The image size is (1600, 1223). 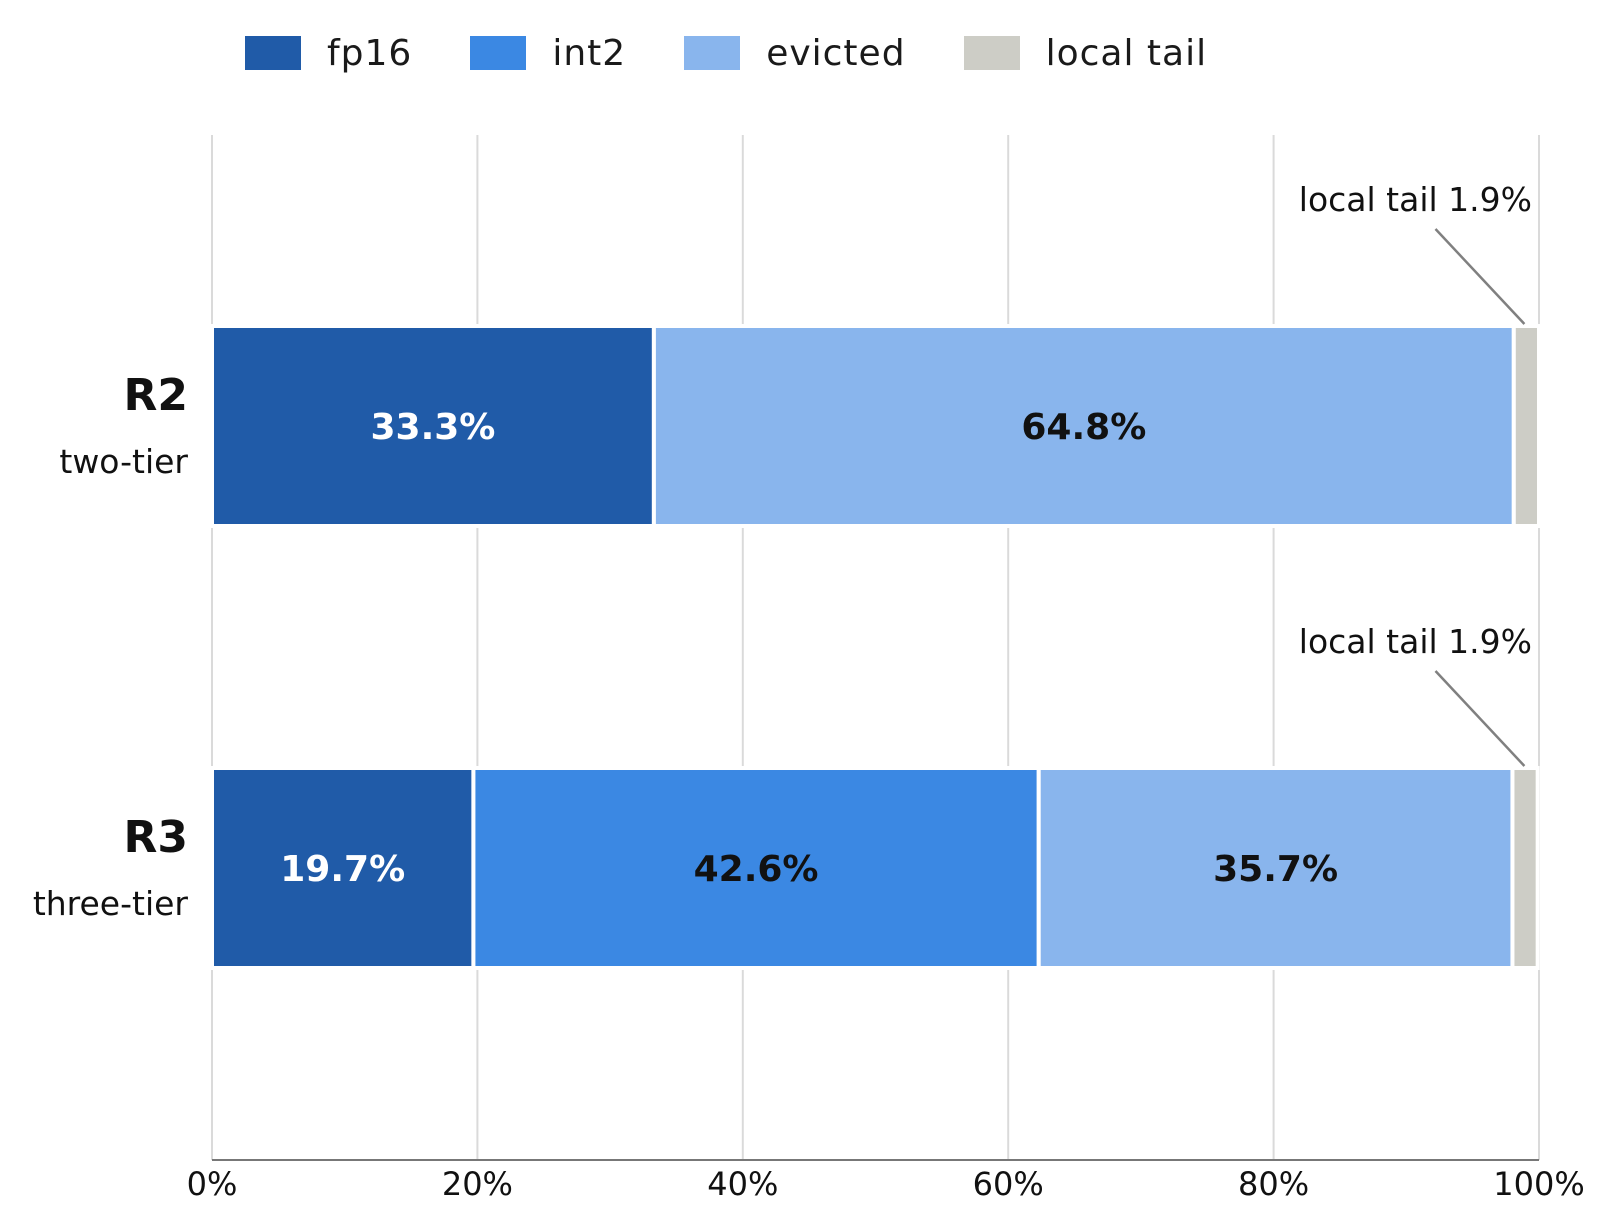 I want to click on chart-legend: fp16 int2 evicted local tail, so click(x=755, y=53).